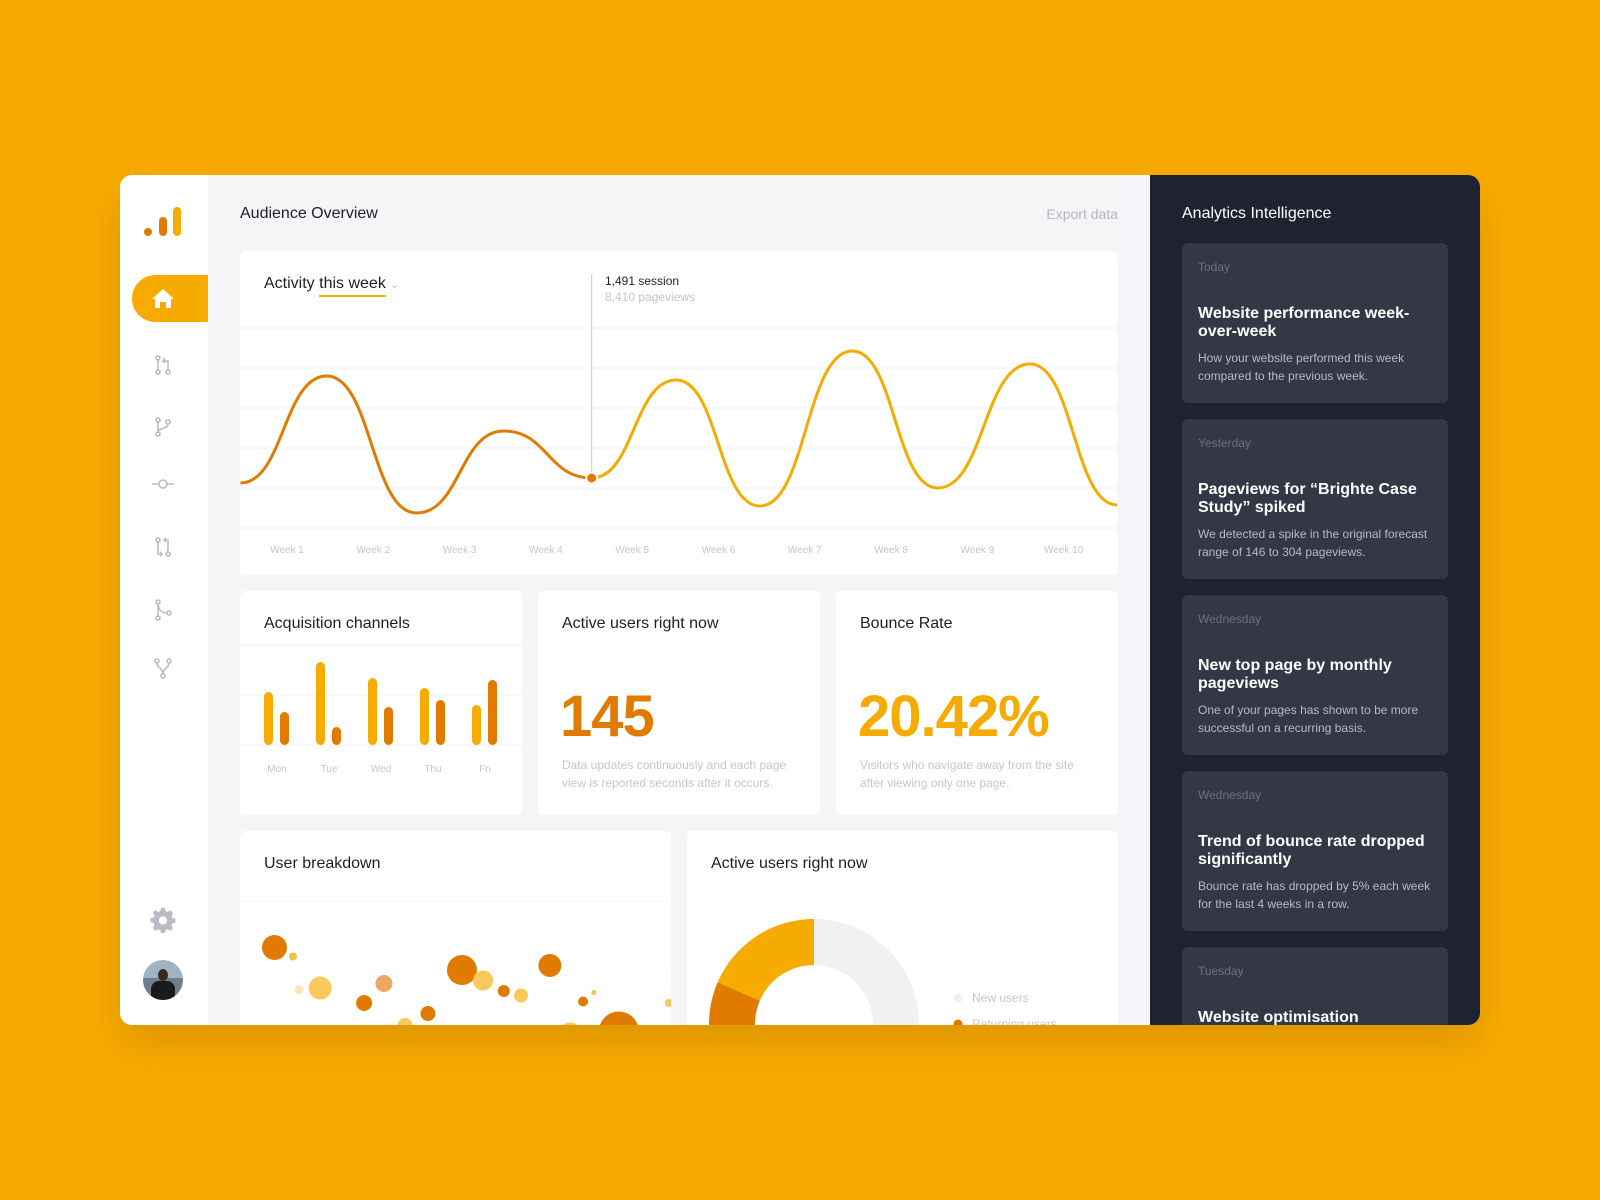 The width and height of the screenshot is (1600, 1200). What do you see at coordinates (954, 716) in the screenshot?
I see `bounce-rate-value: 20.42%` at bounding box center [954, 716].